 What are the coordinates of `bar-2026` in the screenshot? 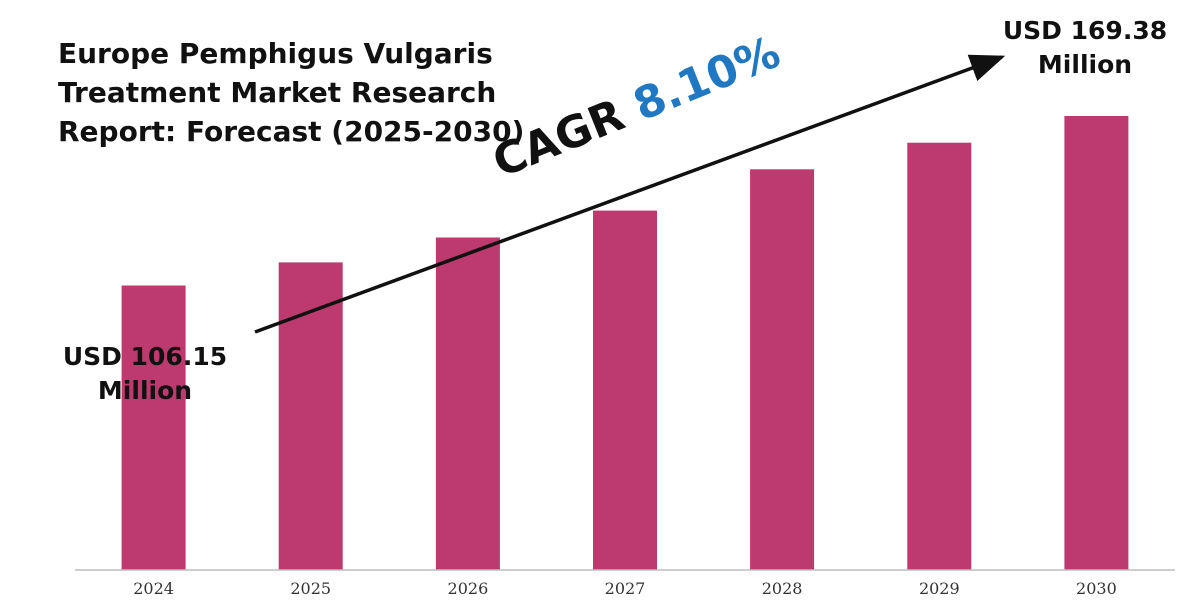 It's located at (467, 403).